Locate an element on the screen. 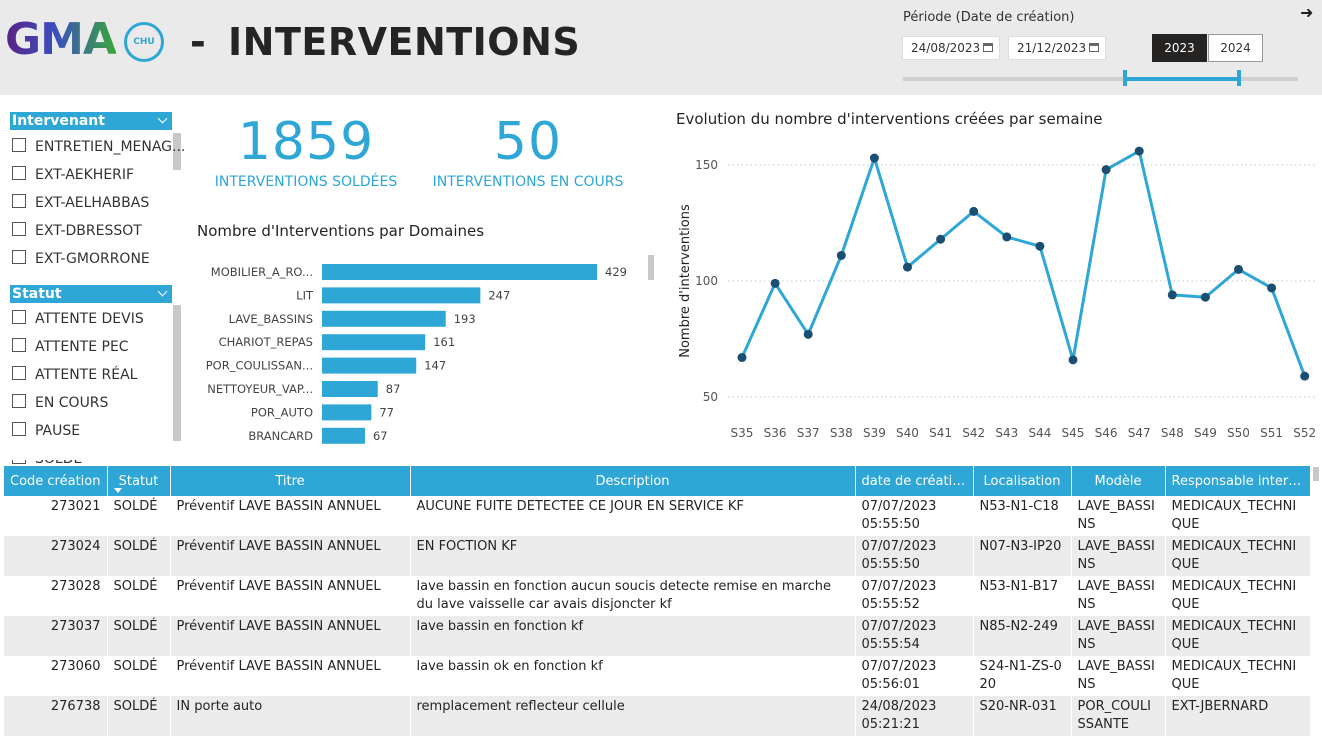 This screenshot has width=1322, height=738. y-axis-label: Nombre d'interventions is located at coordinates (685, 281).